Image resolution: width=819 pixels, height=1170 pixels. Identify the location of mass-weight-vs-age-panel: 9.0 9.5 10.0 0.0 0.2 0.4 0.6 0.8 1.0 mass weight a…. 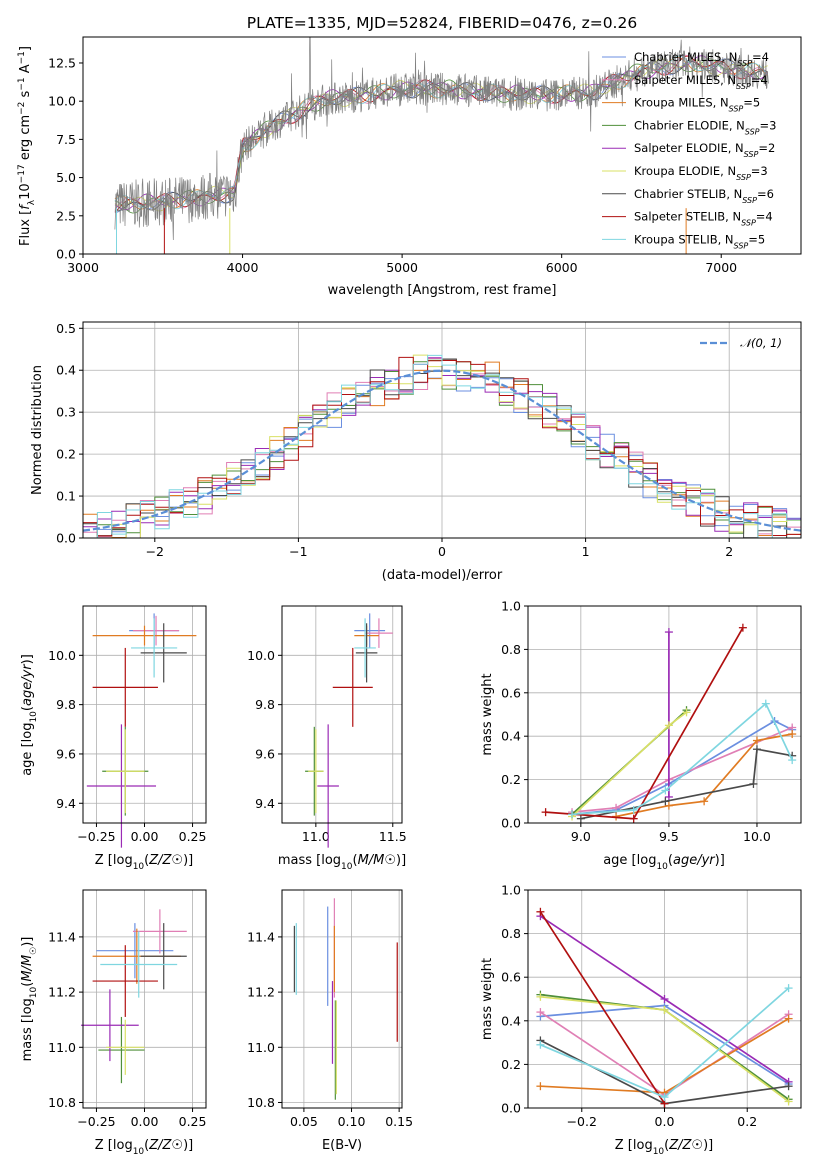
(641, 735).